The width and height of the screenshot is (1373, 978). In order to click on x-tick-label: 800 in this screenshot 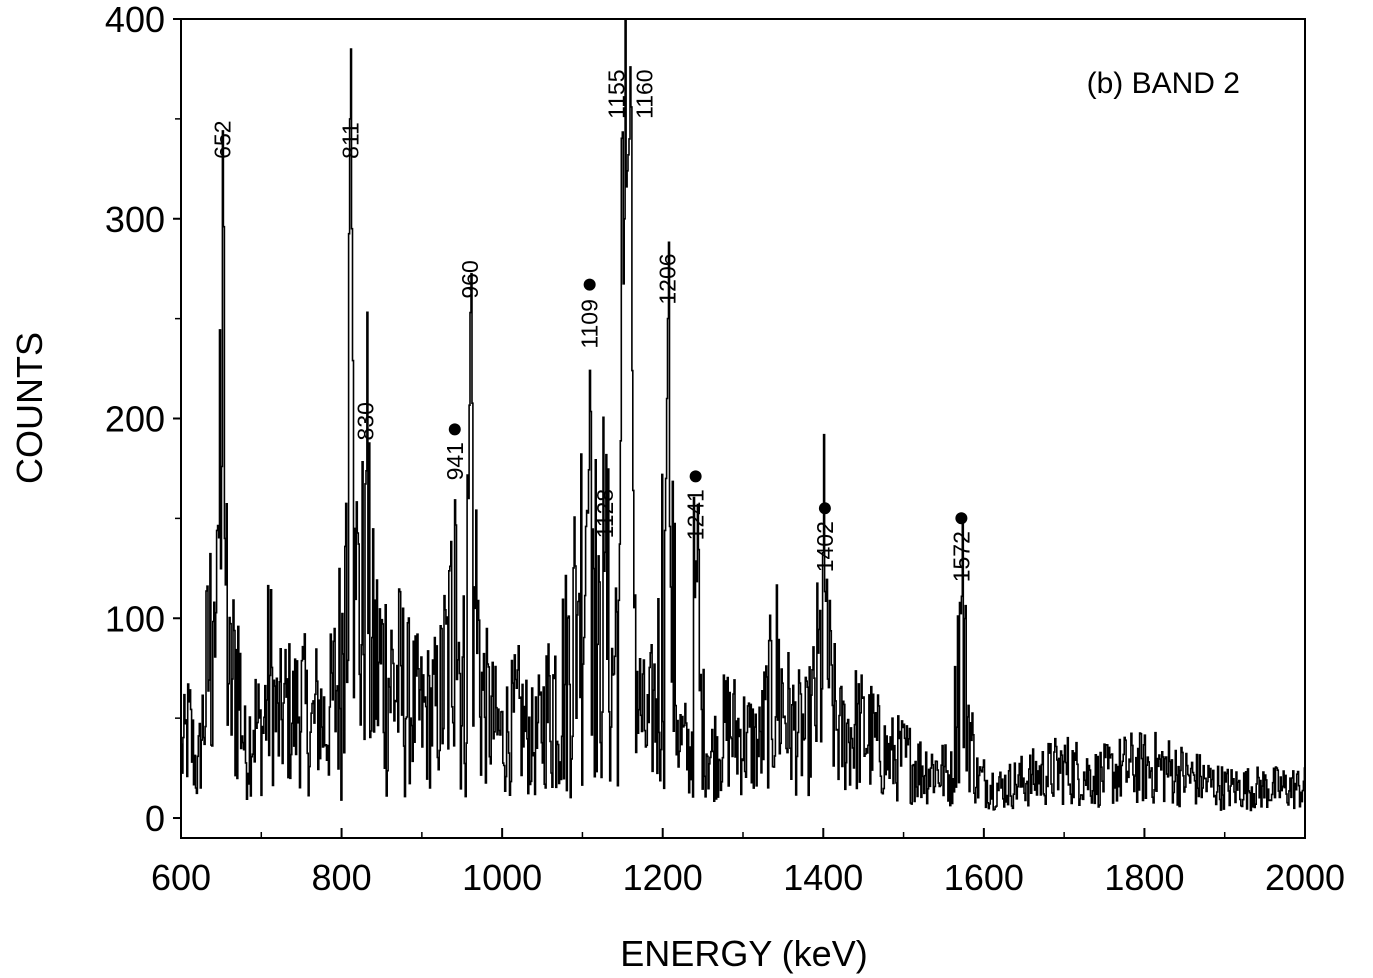, I will do `click(342, 877)`.